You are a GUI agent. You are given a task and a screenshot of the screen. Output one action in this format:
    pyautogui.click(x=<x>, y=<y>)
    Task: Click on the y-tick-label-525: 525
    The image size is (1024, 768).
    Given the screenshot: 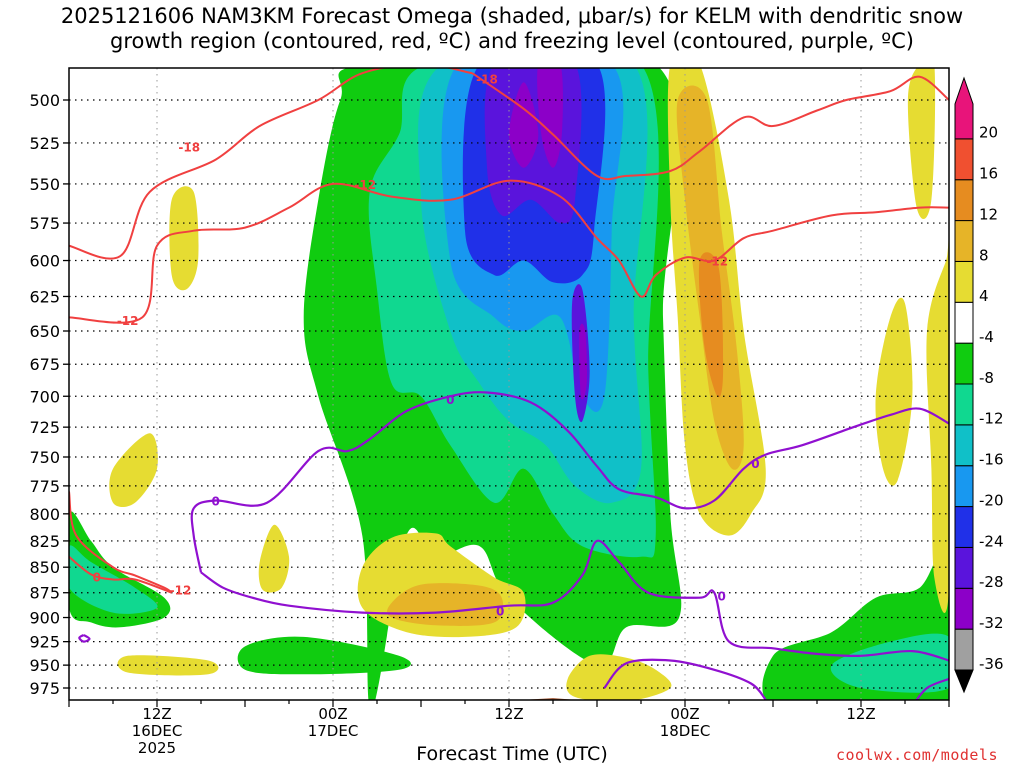 What is the action you would take?
    pyautogui.click(x=44, y=143)
    